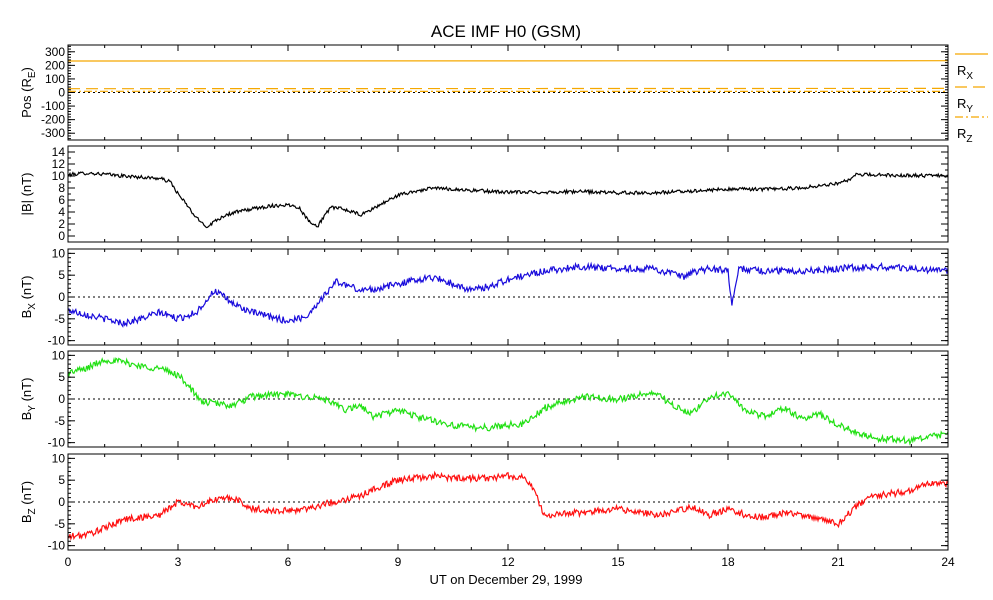  I want to click on y-tick-label: 4, so click(61, 212).